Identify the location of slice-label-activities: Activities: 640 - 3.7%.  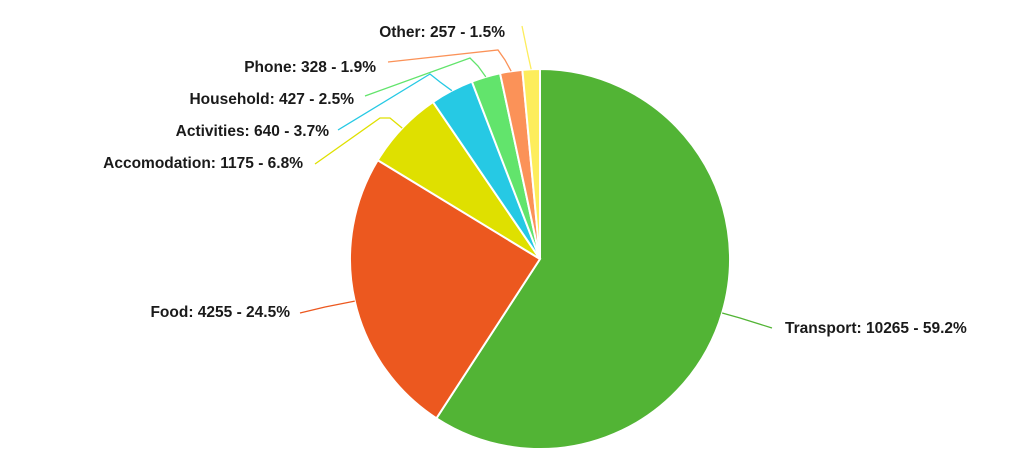
(253, 131).